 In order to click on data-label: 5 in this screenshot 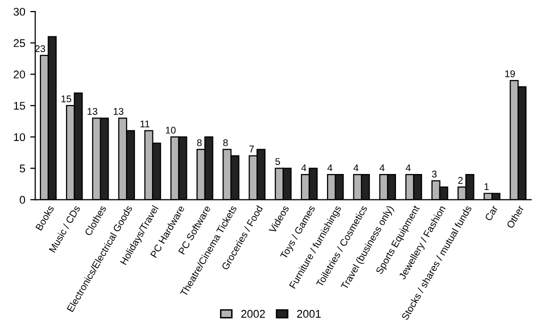, I will do `click(277, 161)`.